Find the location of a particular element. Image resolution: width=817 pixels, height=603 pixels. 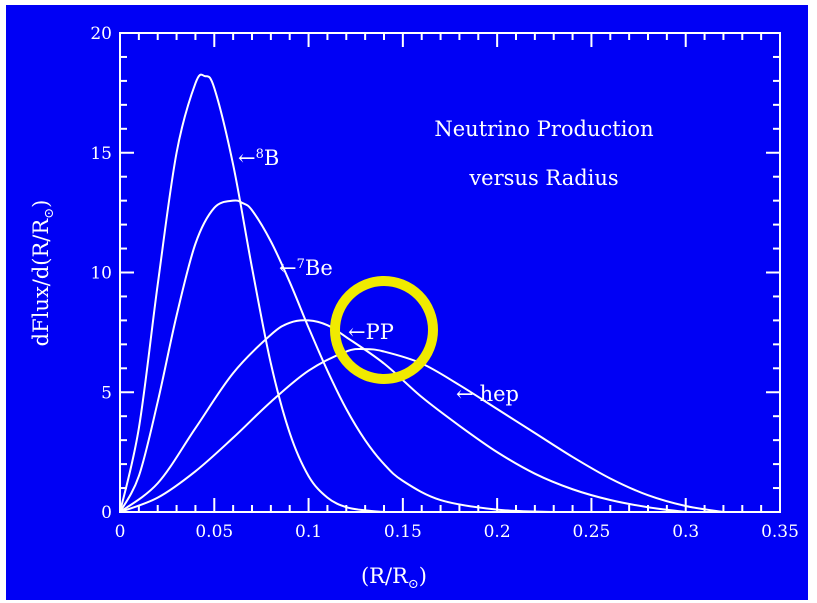

chart-title-line-1: Neutrino Production is located at coordinates (543, 129).